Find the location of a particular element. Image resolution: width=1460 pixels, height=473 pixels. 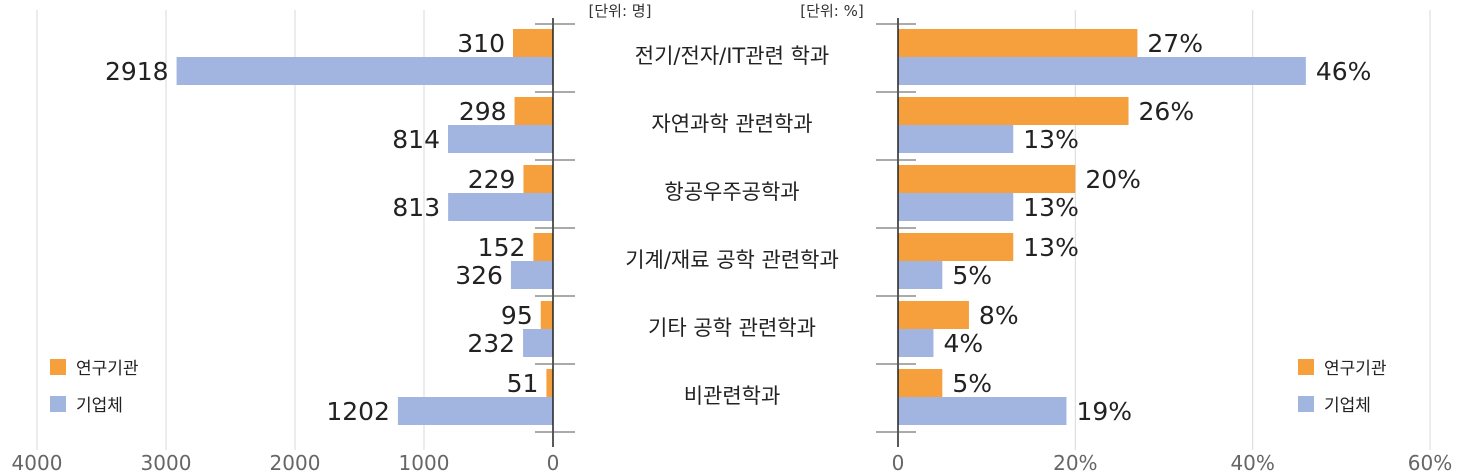

right-tick-label: 60% is located at coordinates (1430, 462).